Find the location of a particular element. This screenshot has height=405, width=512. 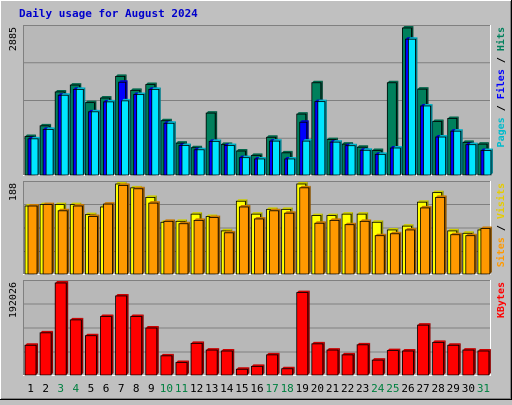

legend-pages: Pages is located at coordinates (501, 132).